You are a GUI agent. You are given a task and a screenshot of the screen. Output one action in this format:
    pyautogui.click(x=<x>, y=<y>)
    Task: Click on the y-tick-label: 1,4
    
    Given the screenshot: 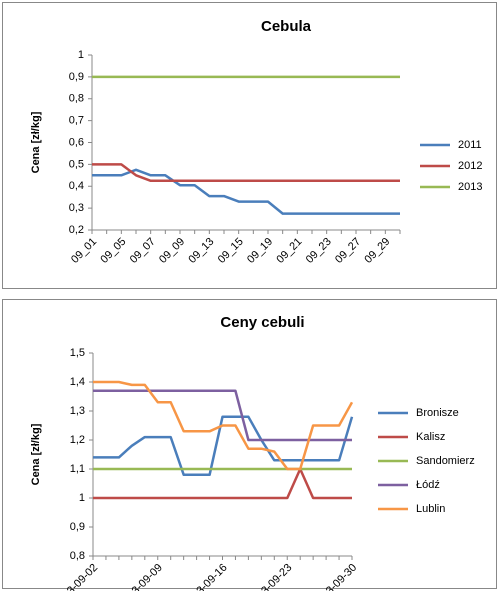 What is the action you would take?
    pyautogui.click(x=77, y=382)
    